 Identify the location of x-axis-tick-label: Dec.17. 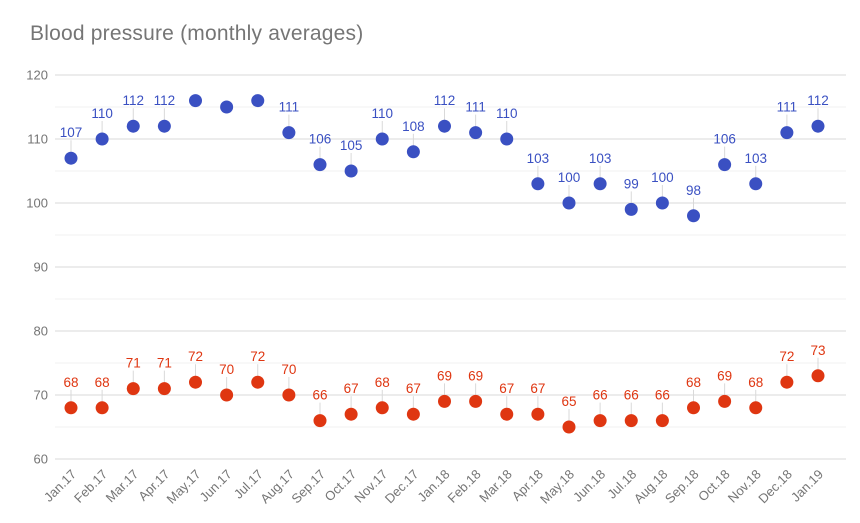
(402, 487).